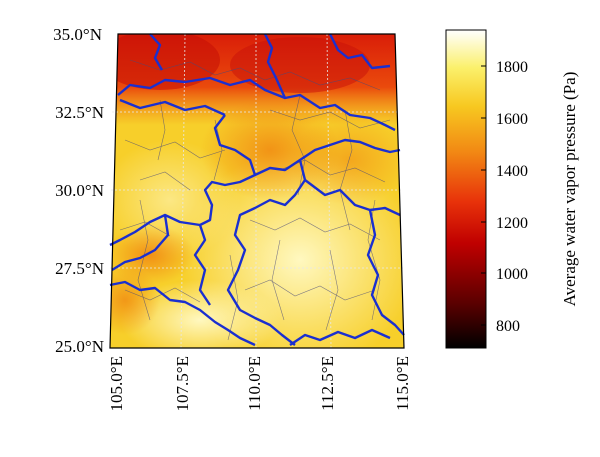  Describe the element at coordinates (466, 189) in the screenshot. I see `colorbar-gradient` at that location.